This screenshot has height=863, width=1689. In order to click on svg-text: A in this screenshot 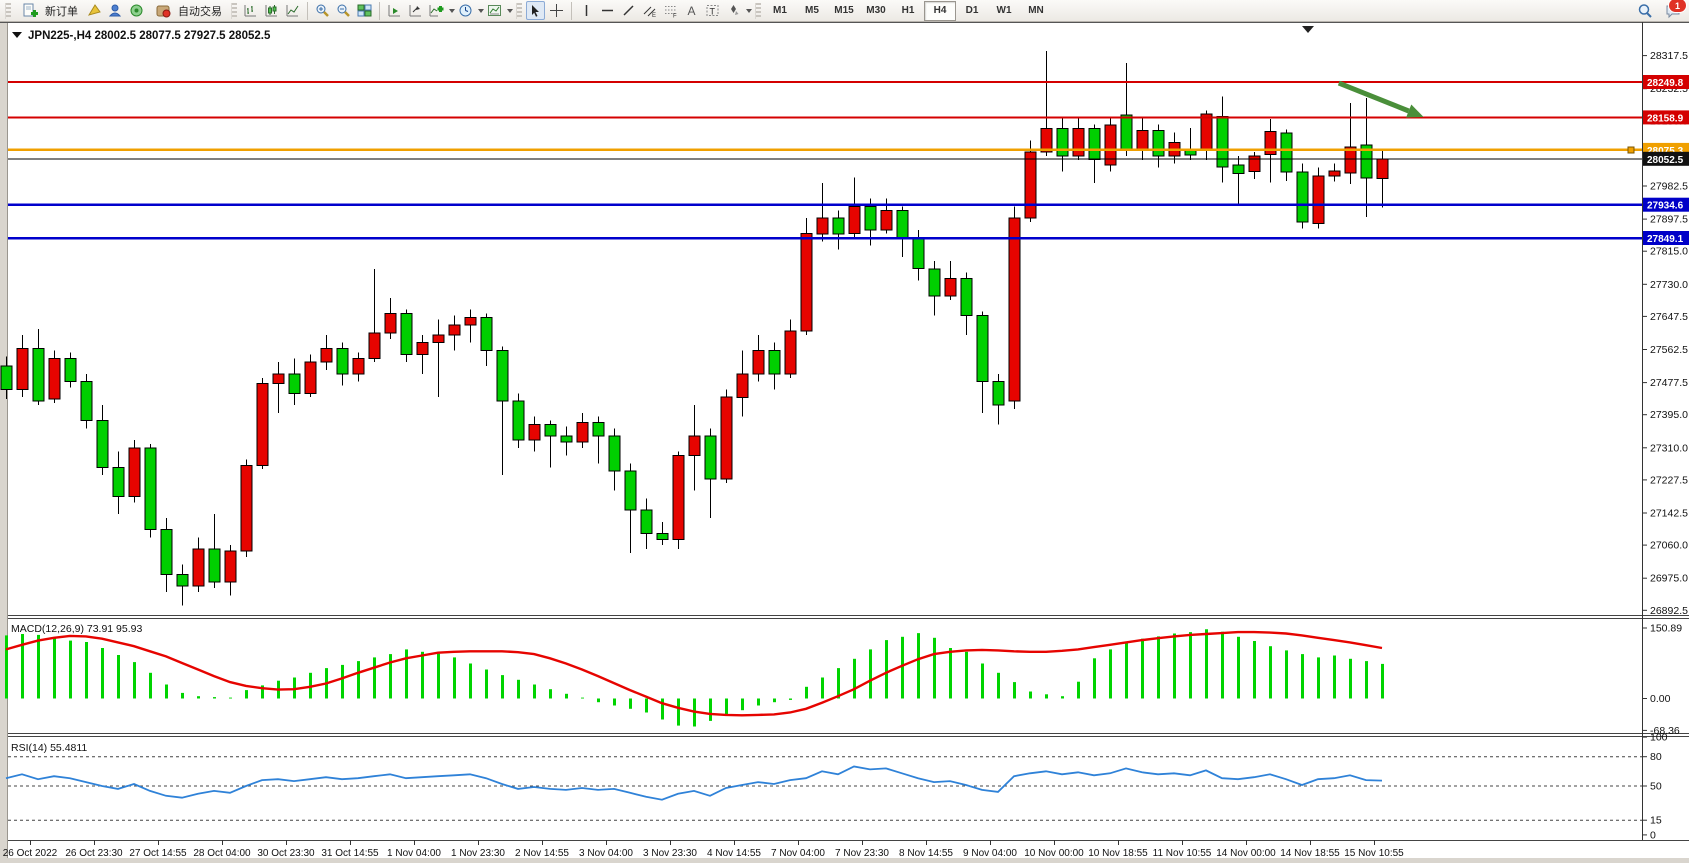, I will do `click(692, 11)`.